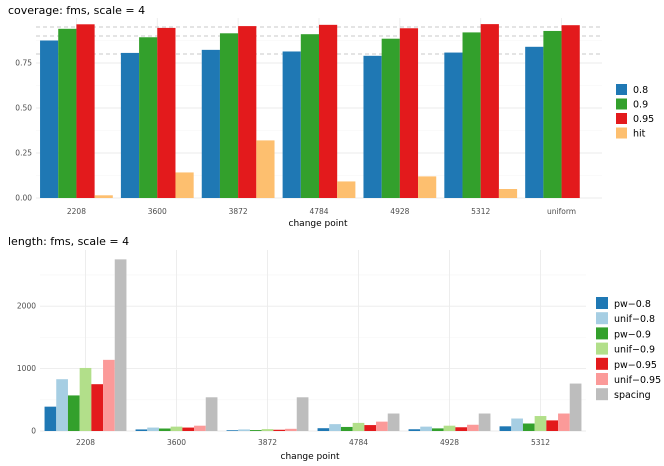 The height and width of the screenshot is (466, 664). Describe the element at coordinates (318, 211) in the screenshot. I see `coverage-x-tick-label: 4784` at that location.